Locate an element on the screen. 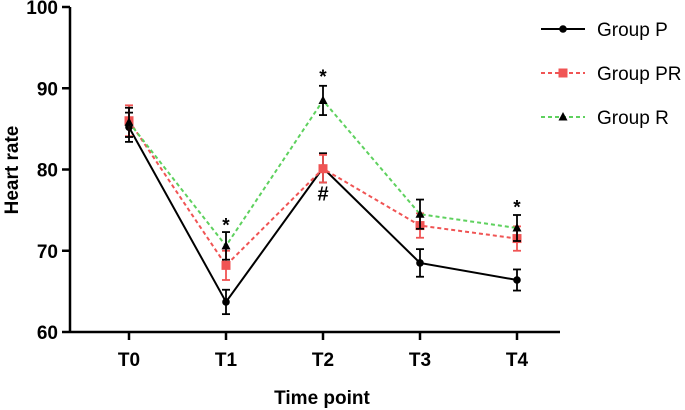  x-tick-label: T1 is located at coordinates (226, 360).